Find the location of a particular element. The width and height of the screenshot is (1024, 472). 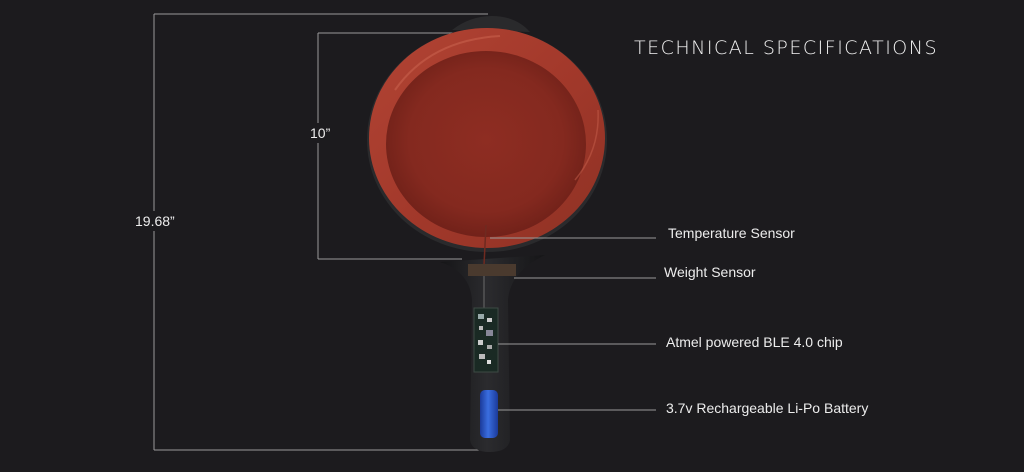

lipo-battery is located at coordinates (489, 414).